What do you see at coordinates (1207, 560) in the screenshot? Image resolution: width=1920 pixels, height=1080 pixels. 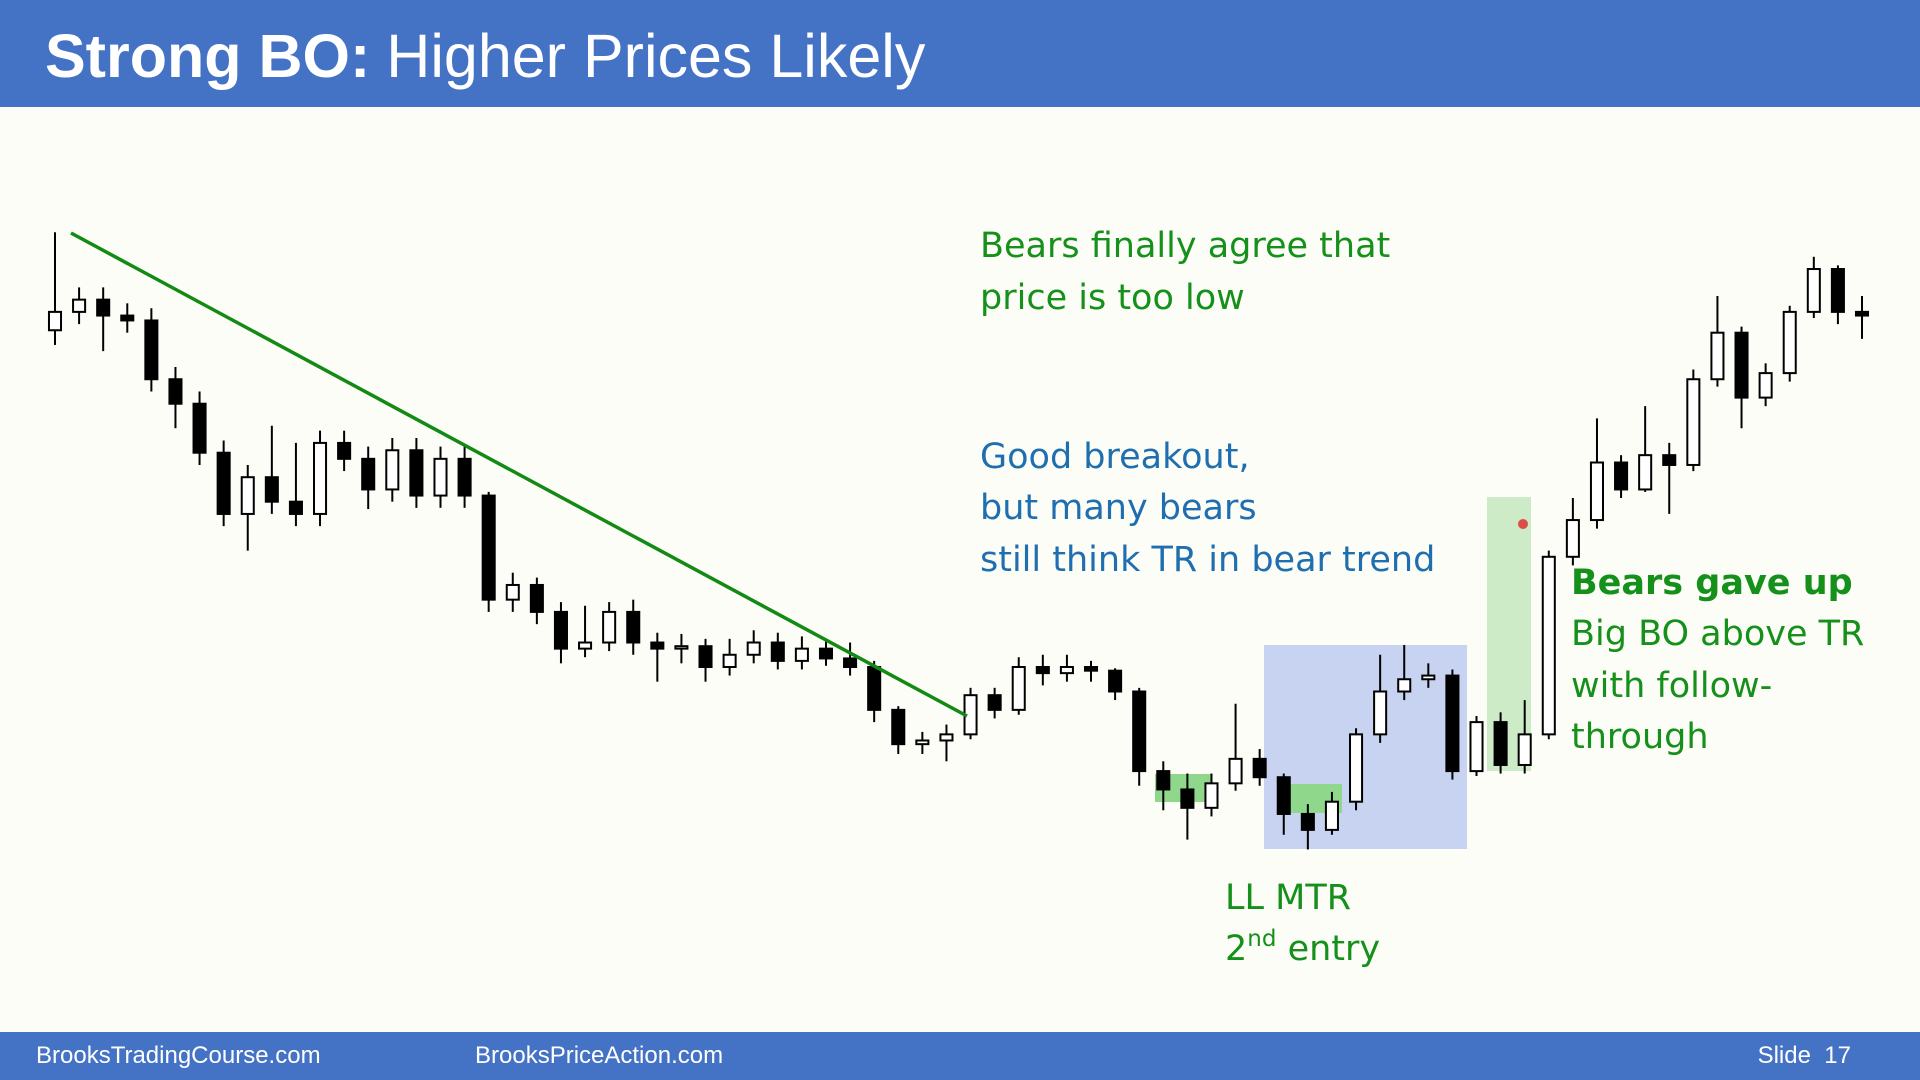 I see `annotation: still think TR in bear trend` at bounding box center [1207, 560].